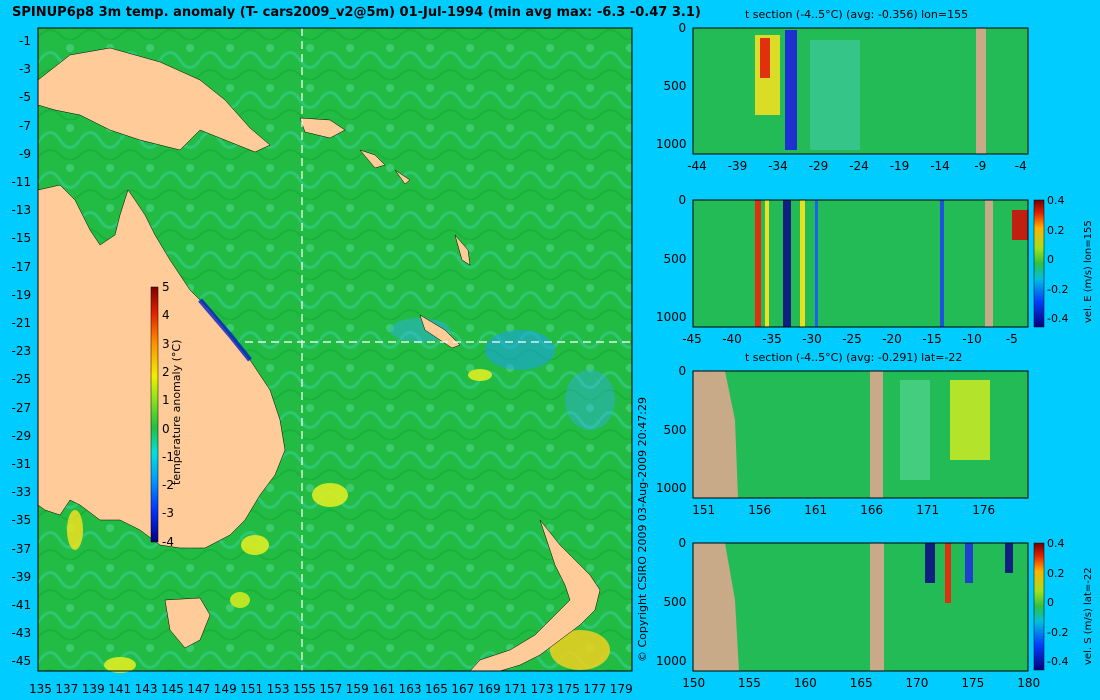 This screenshot has height=700, width=1100. I want to click on section-x-tick: 175, so click(973, 683).